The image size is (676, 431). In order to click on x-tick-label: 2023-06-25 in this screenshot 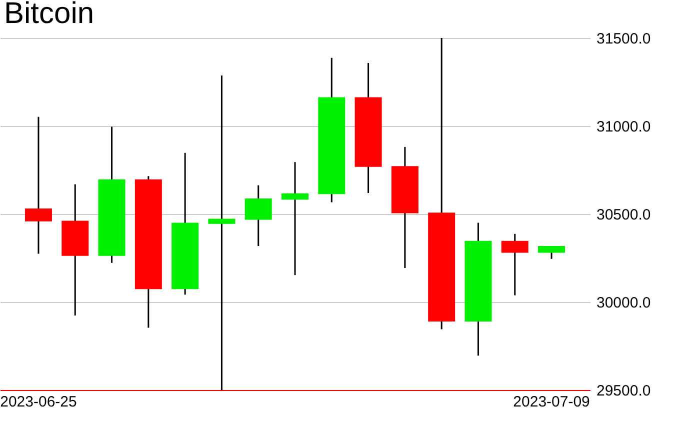, I will do `click(38, 402)`.